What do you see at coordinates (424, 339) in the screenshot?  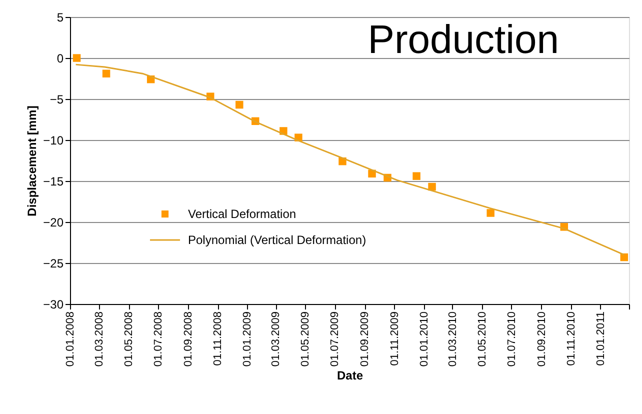 I see `x-tick-label: 01.01.2010` at bounding box center [424, 339].